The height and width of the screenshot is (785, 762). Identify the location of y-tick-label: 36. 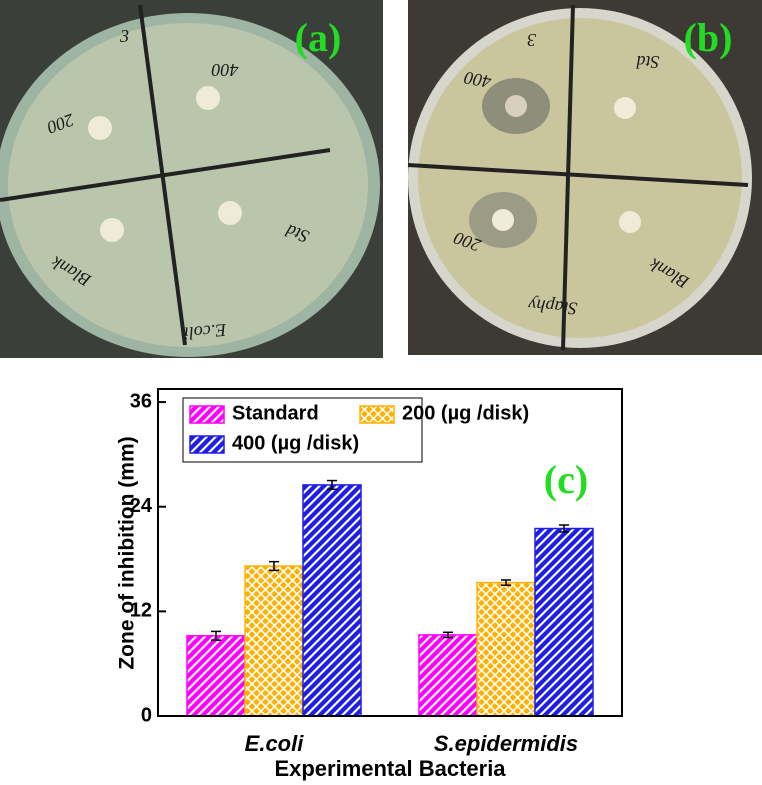
(141, 401).